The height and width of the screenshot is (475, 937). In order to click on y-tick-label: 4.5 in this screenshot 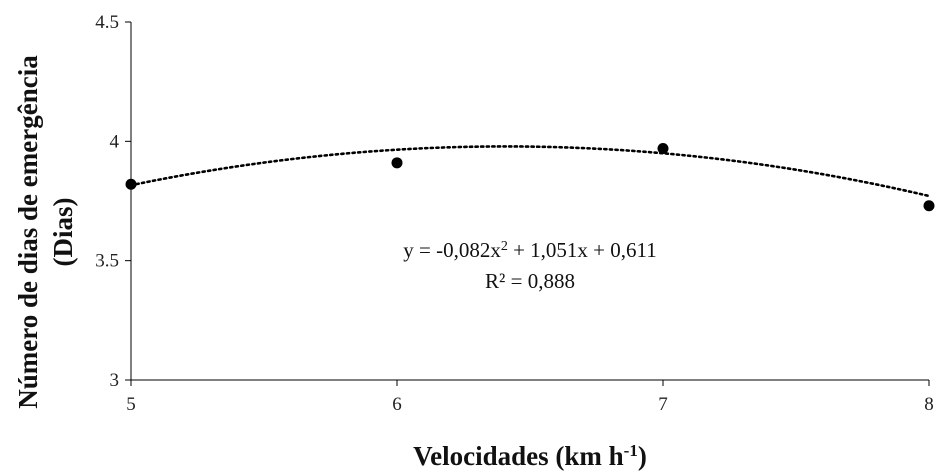, I will do `click(107, 22)`.